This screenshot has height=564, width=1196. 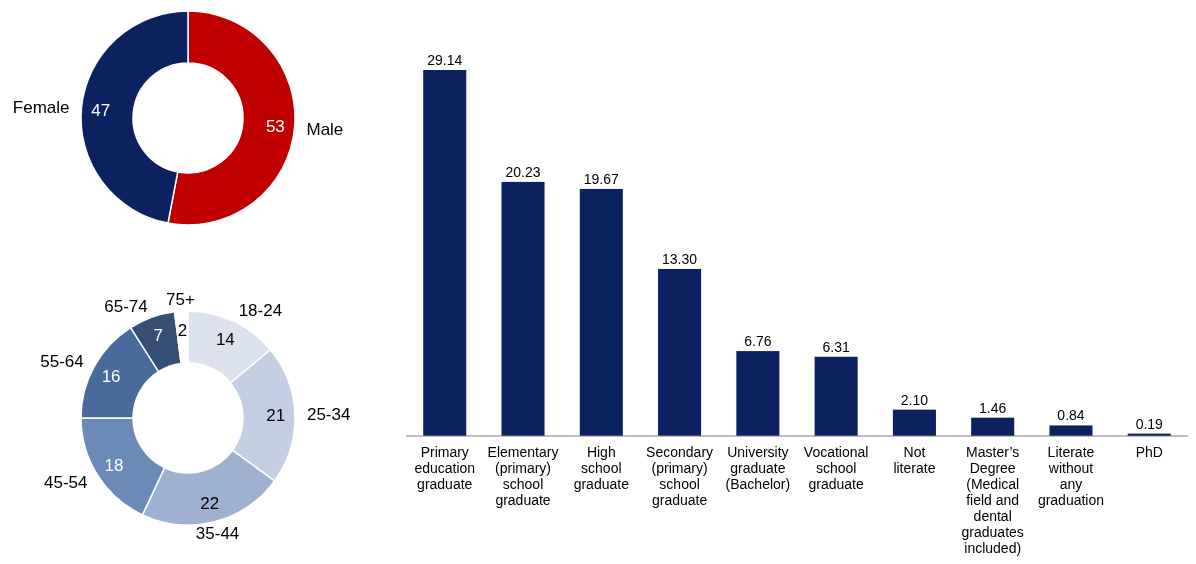 I want to click on slice-label: 18-24, so click(x=260, y=311).